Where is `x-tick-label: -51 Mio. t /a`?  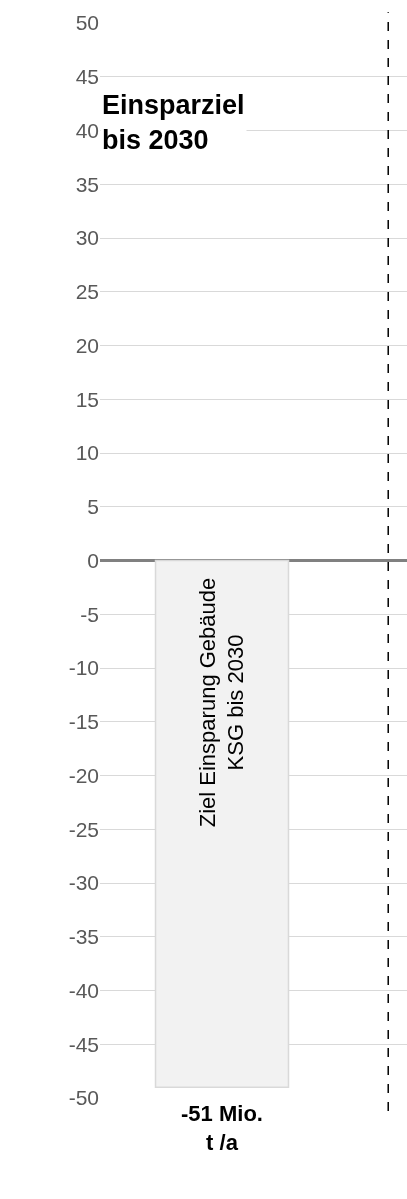
x-tick-label: -51 Mio. t /a is located at coordinates (222, 1128).